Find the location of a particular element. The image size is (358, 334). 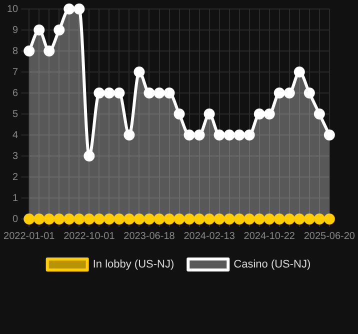

x-tick-label: 2025-06-20 is located at coordinates (330, 236).